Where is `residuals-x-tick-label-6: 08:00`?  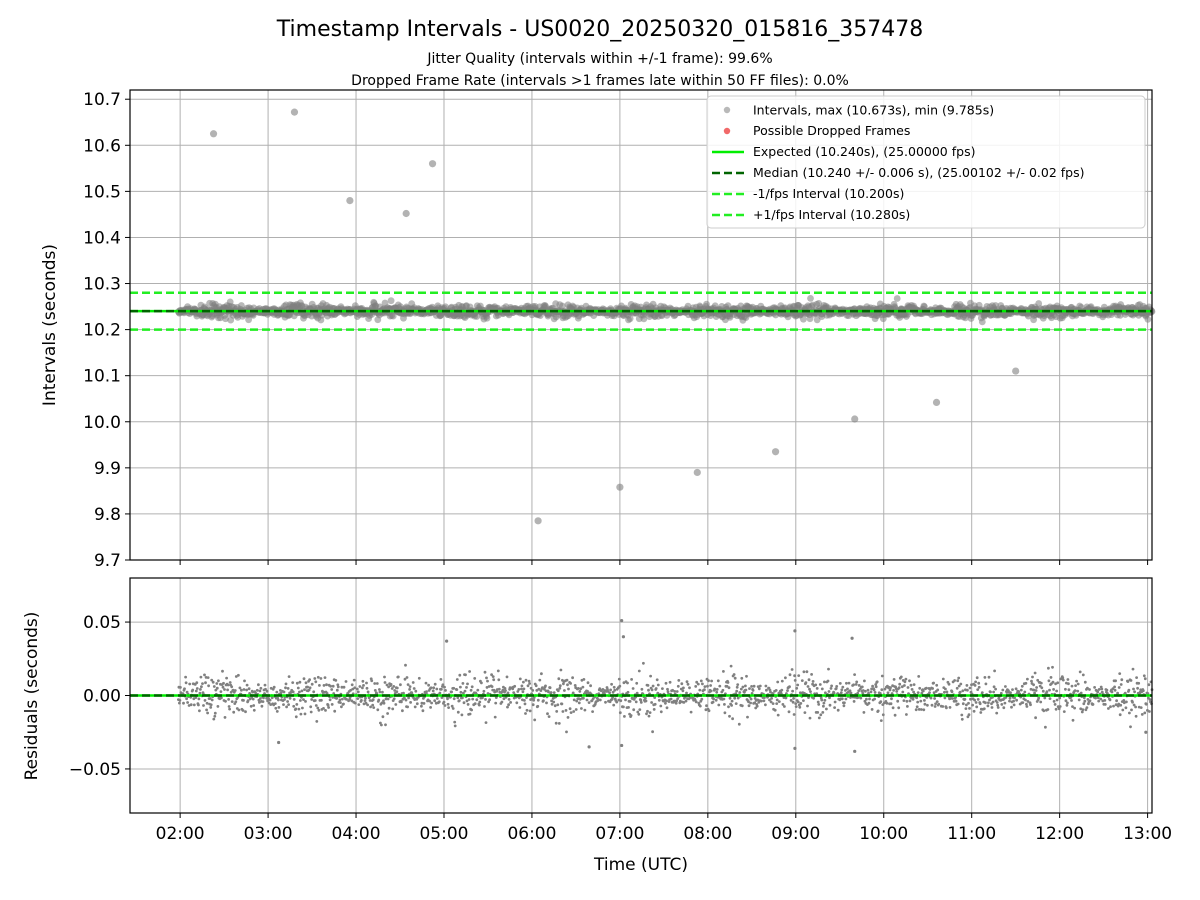 residuals-x-tick-label-6: 08:00 is located at coordinates (707, 834).